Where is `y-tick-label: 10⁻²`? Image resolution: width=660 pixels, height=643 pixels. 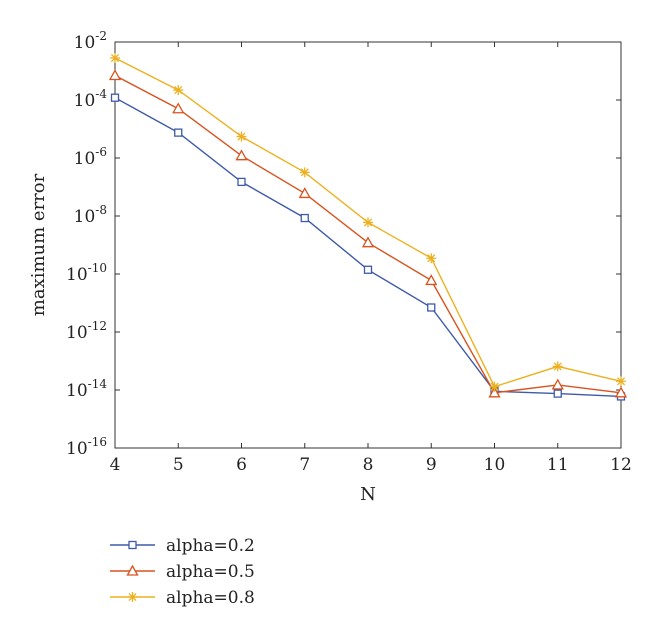 y-tick-label: 10⁻² is located at coordinates (90, 41).